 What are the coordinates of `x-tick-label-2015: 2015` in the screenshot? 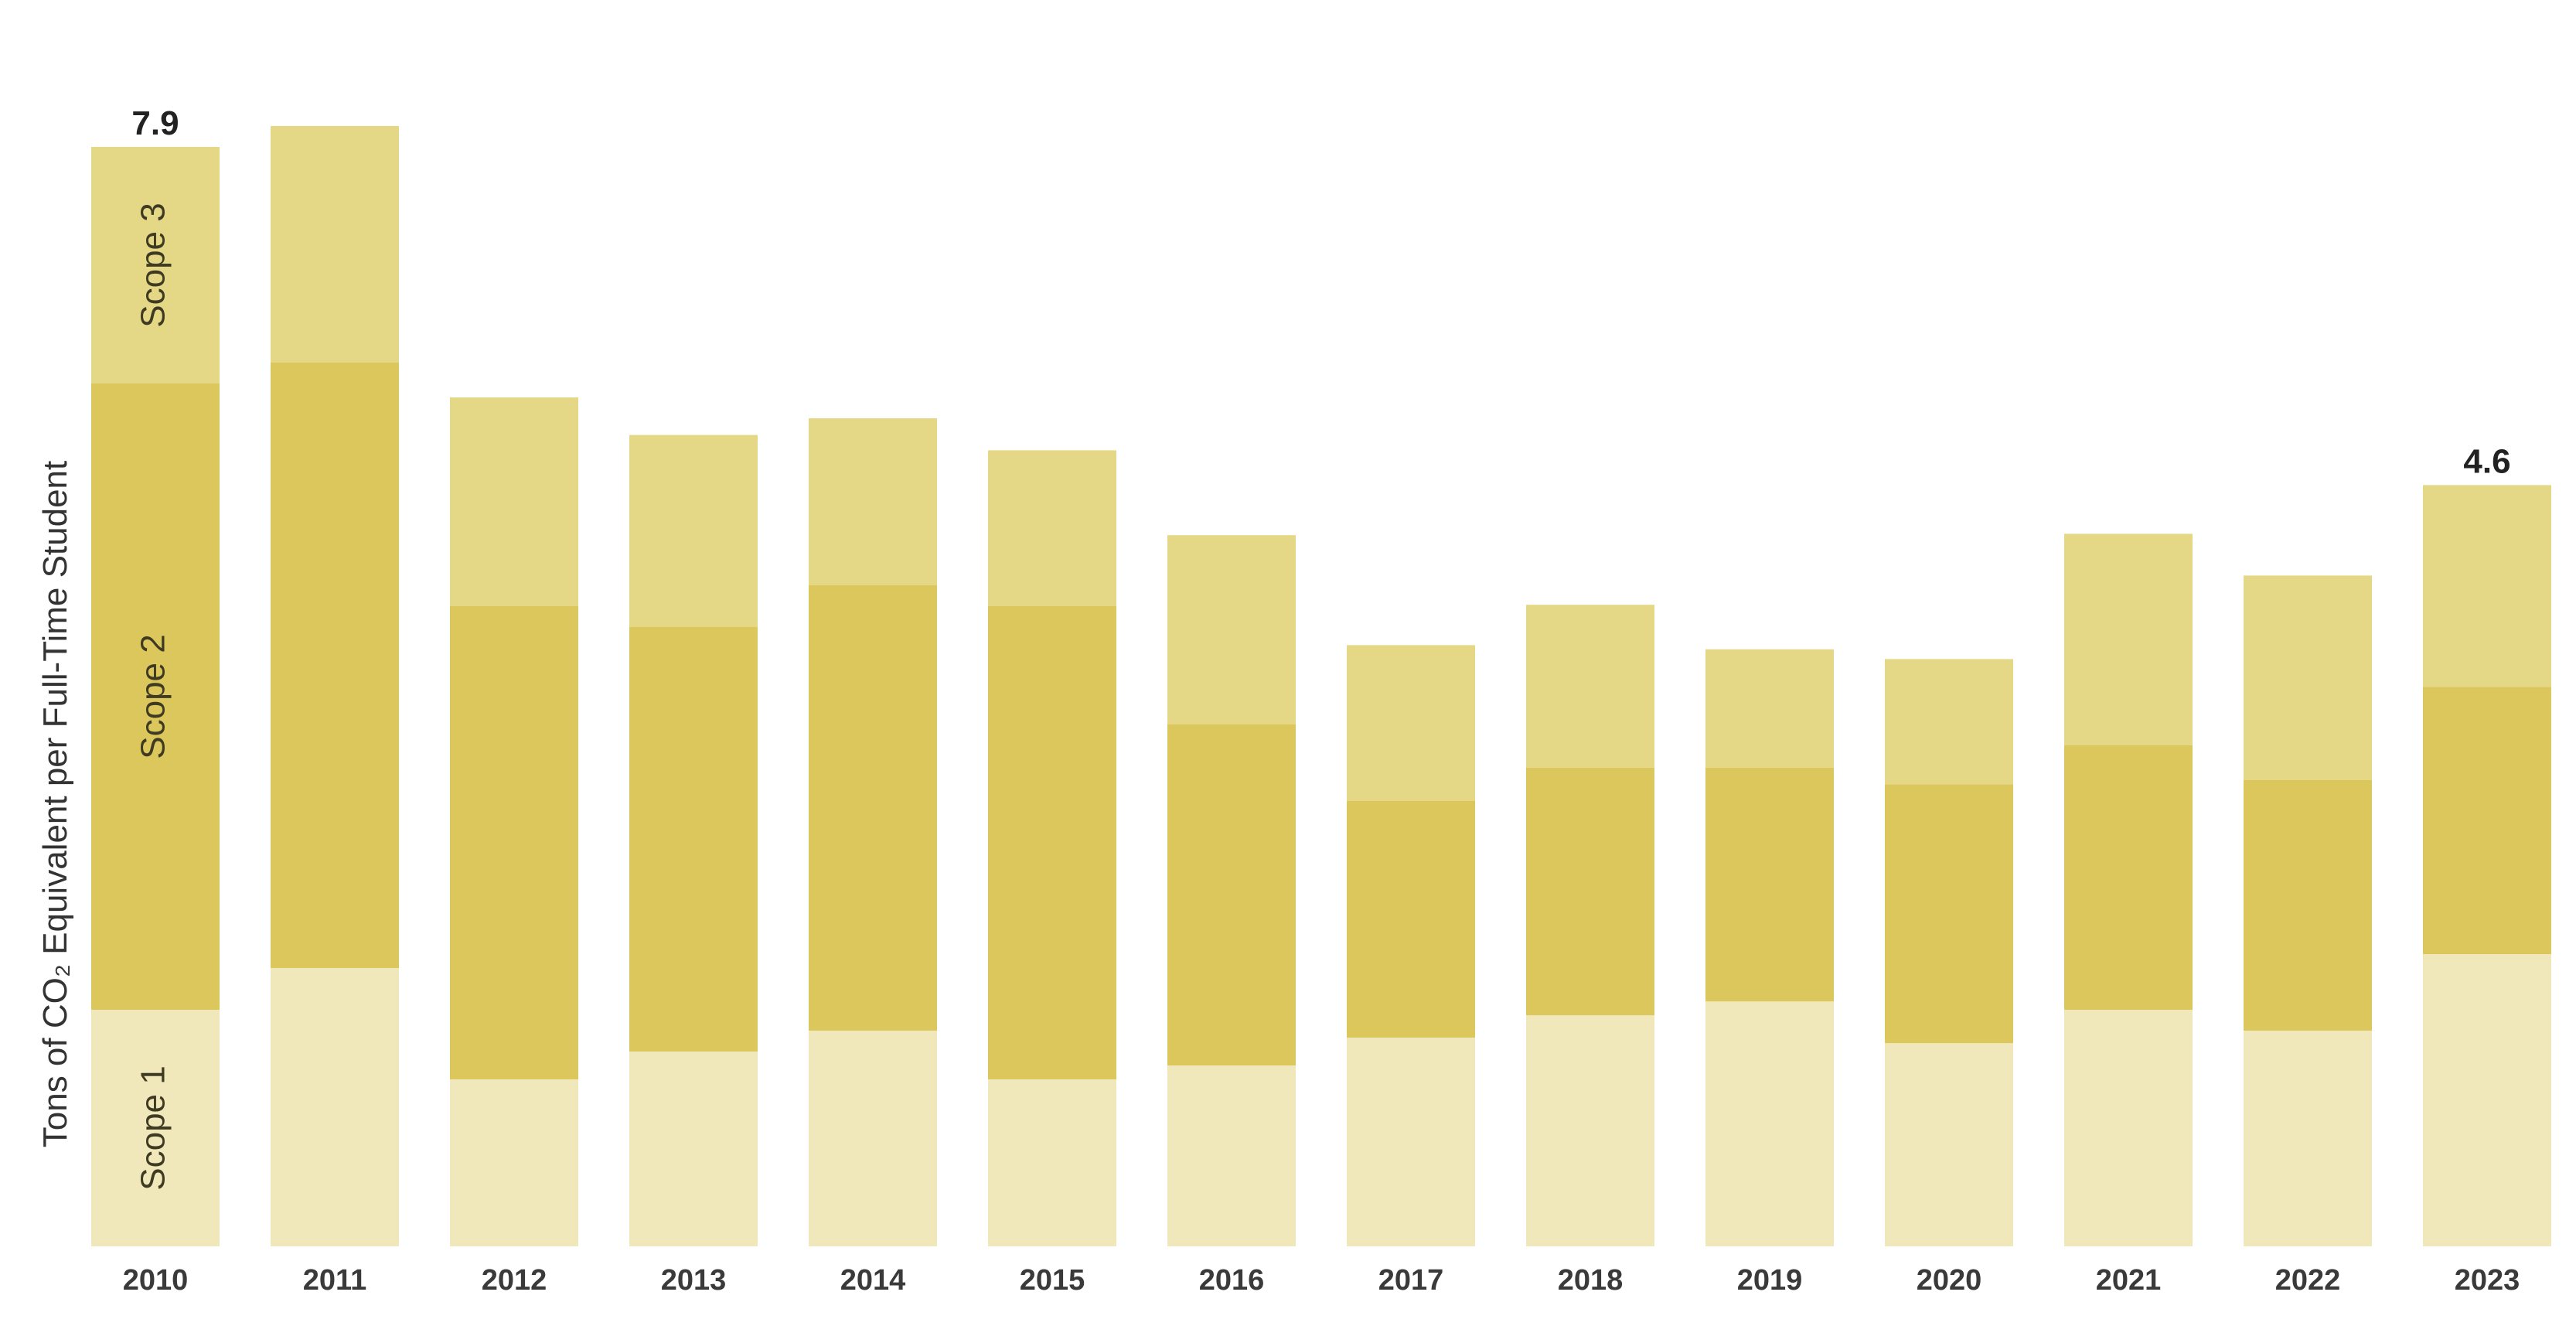 It's located at (1052, 1280).